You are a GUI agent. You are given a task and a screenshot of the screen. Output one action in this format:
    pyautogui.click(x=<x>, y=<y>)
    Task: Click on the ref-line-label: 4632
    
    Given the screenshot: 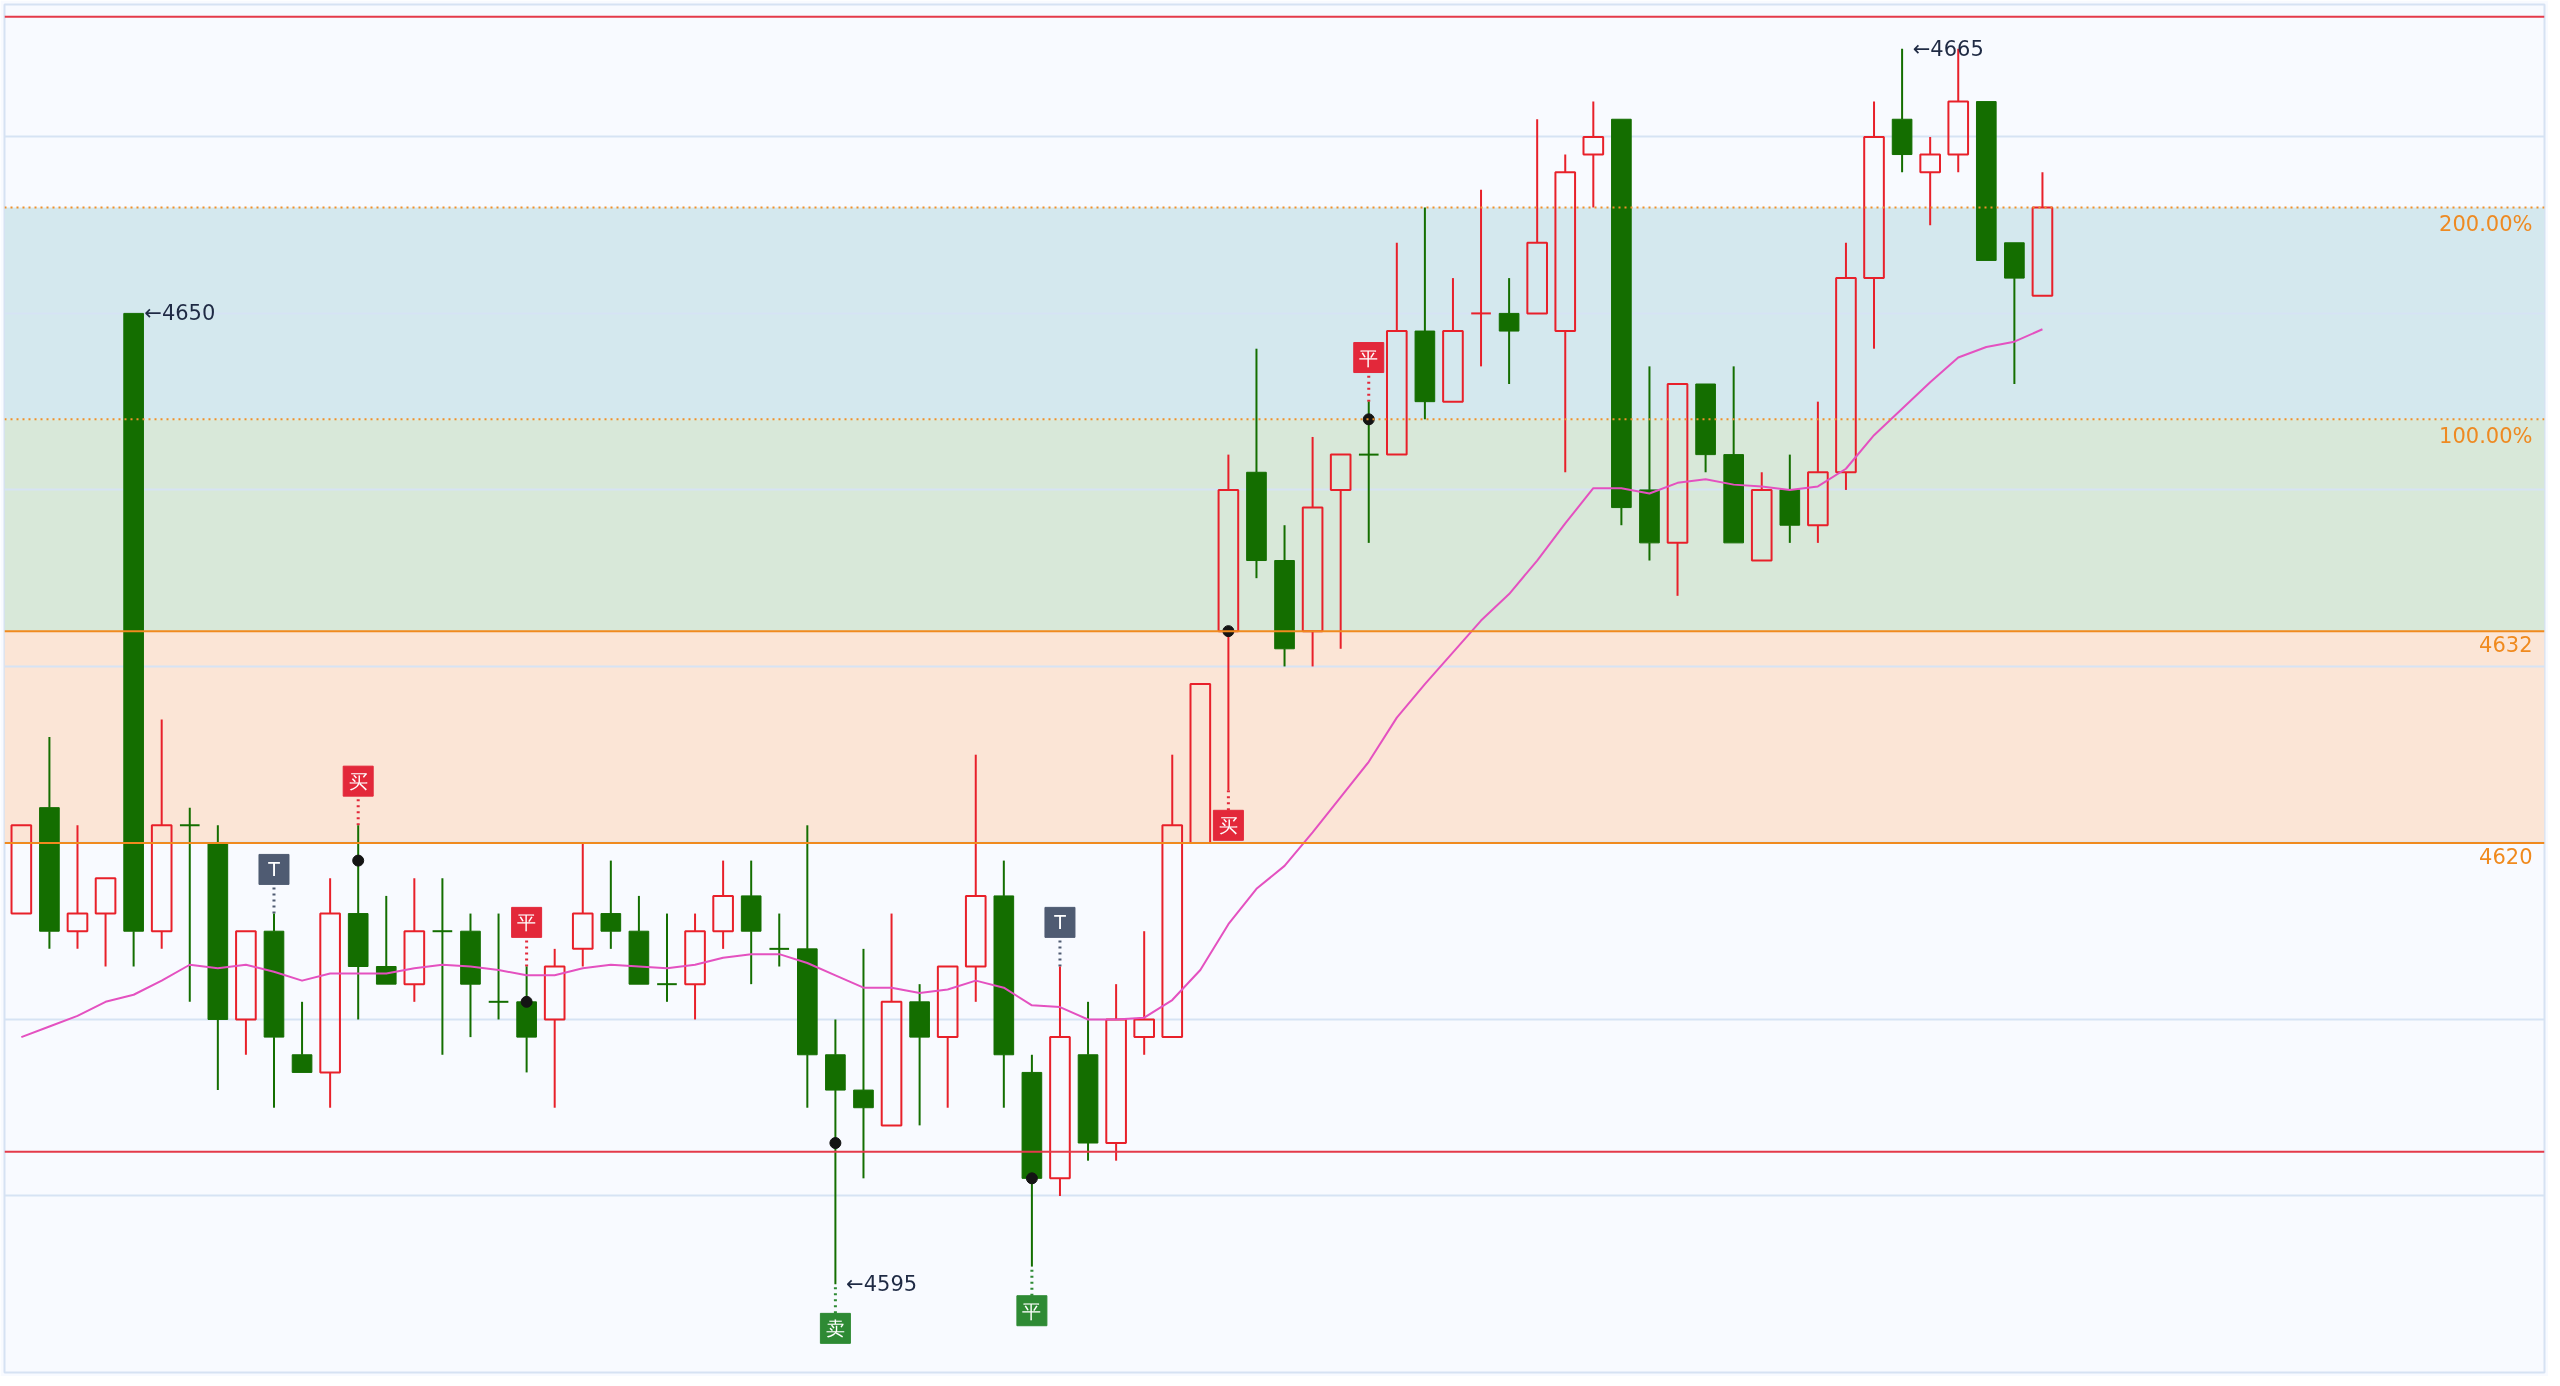 What is the action you would take?
    pyautogui.click(x=2506, y=645)
    